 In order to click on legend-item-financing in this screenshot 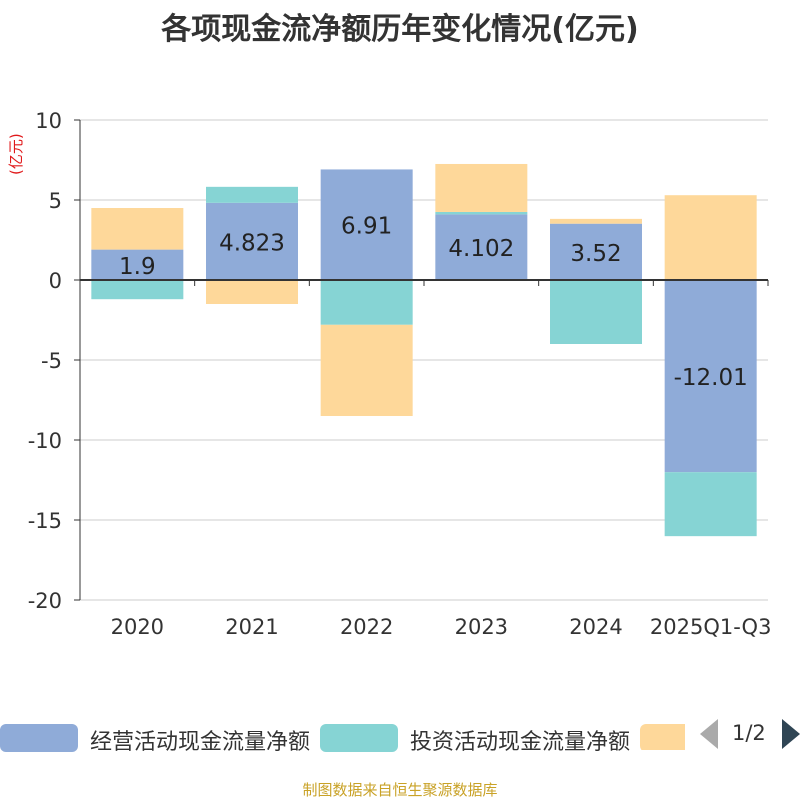, I will do `click(662, 735)`.